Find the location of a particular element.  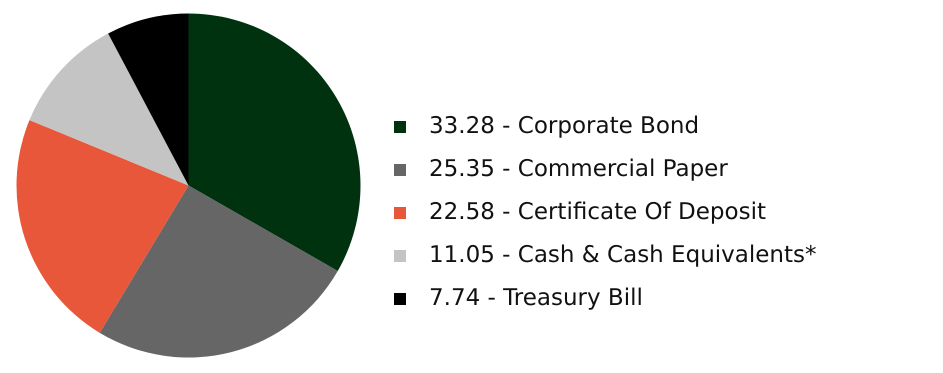

legend-label: 11.05 - Cash & Cash Equivalents* is located at coordinates (622, 255).